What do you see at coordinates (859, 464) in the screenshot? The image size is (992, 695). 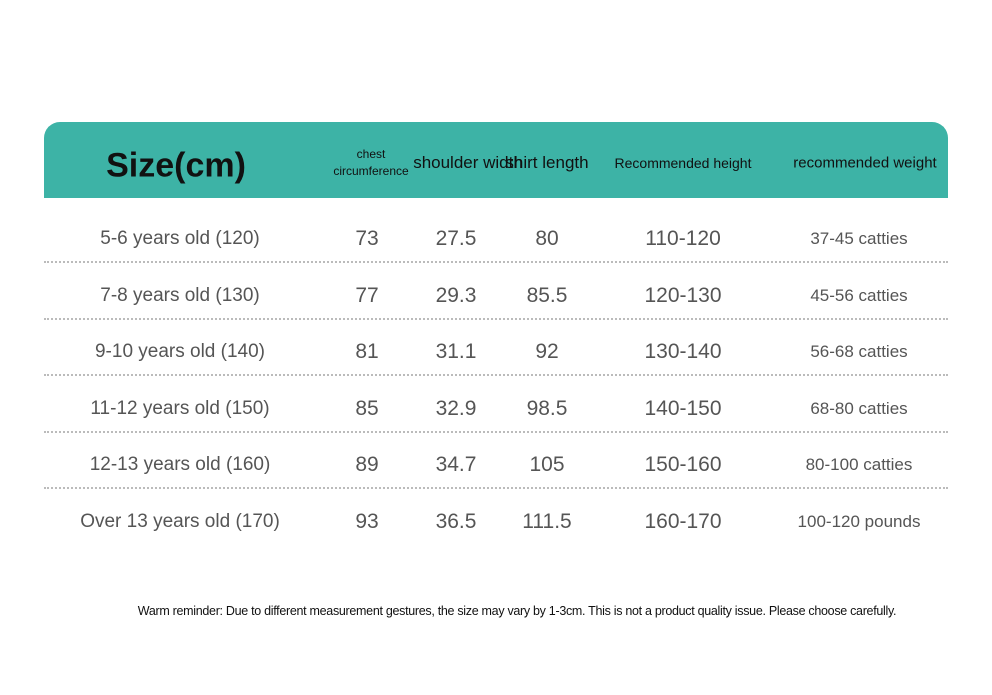 I see `table-cell: 80-100 catties` at bounding box center [859, 464].